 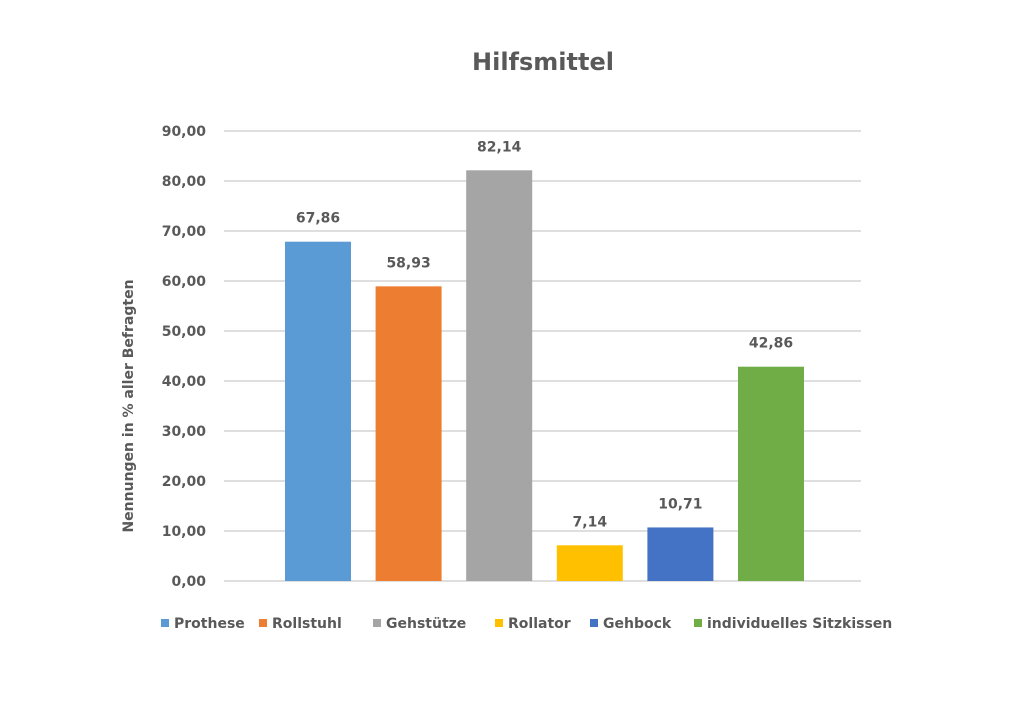 What do you see at coordinates (184, 182) in the screenshot?
I see `y-tick-label: 80,00` at bounding box center [184, 182].